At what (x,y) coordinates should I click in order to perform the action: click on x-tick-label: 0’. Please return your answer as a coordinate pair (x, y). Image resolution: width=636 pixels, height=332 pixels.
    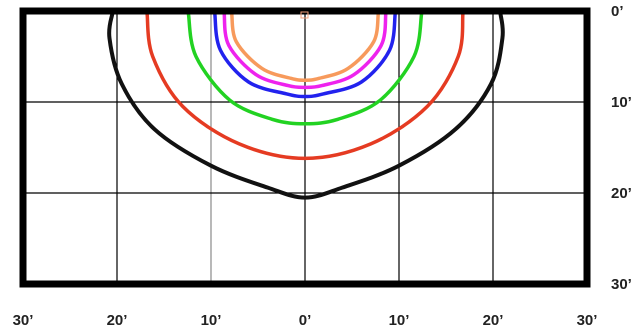
    Looking at the image, I should click on (305, 320).